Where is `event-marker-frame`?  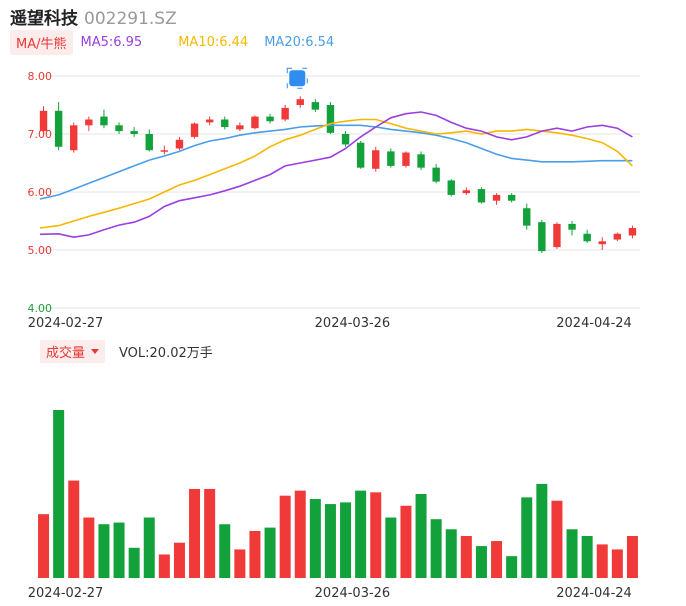 event-marker-frame is located at coordinates (297, 78).